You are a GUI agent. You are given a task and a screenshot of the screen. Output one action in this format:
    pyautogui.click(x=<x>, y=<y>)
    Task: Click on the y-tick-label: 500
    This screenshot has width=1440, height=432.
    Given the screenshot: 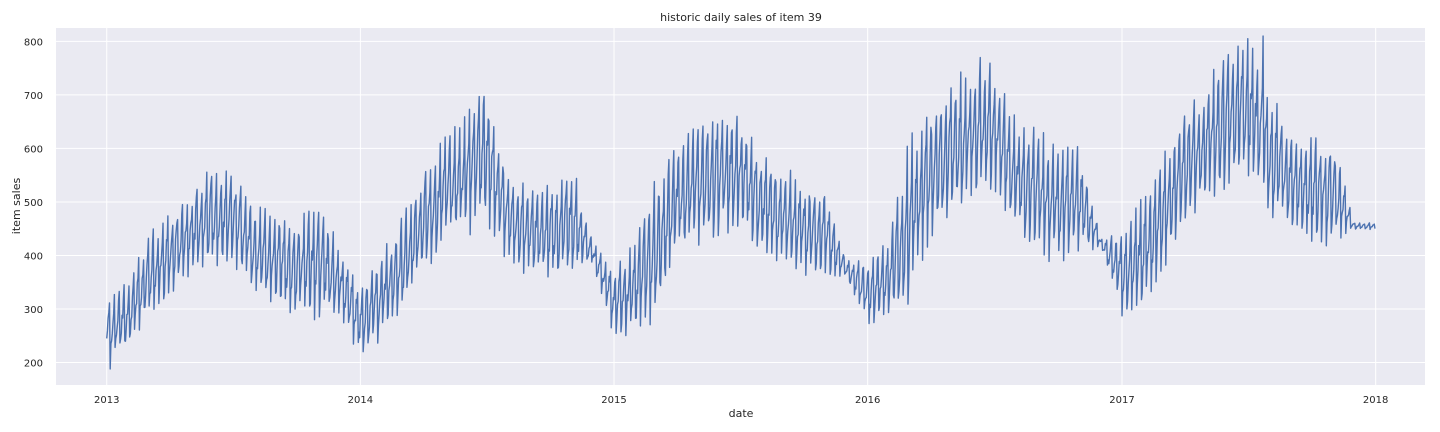 What is the action you would take?
    pyautogui.click(x=33, y=203)
    